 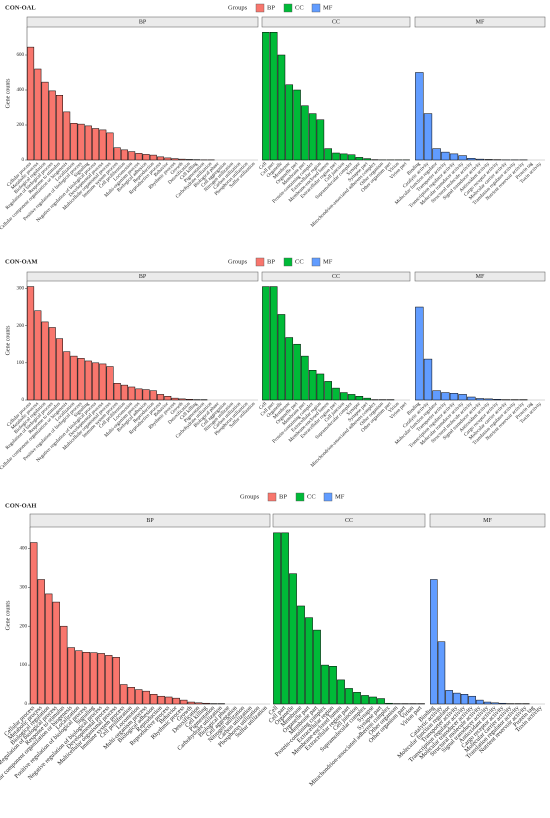 What do you see at coordinates (21, 90) in the screenshot?
I see `y-tick-label: 400` at bounding box center [21, 90].